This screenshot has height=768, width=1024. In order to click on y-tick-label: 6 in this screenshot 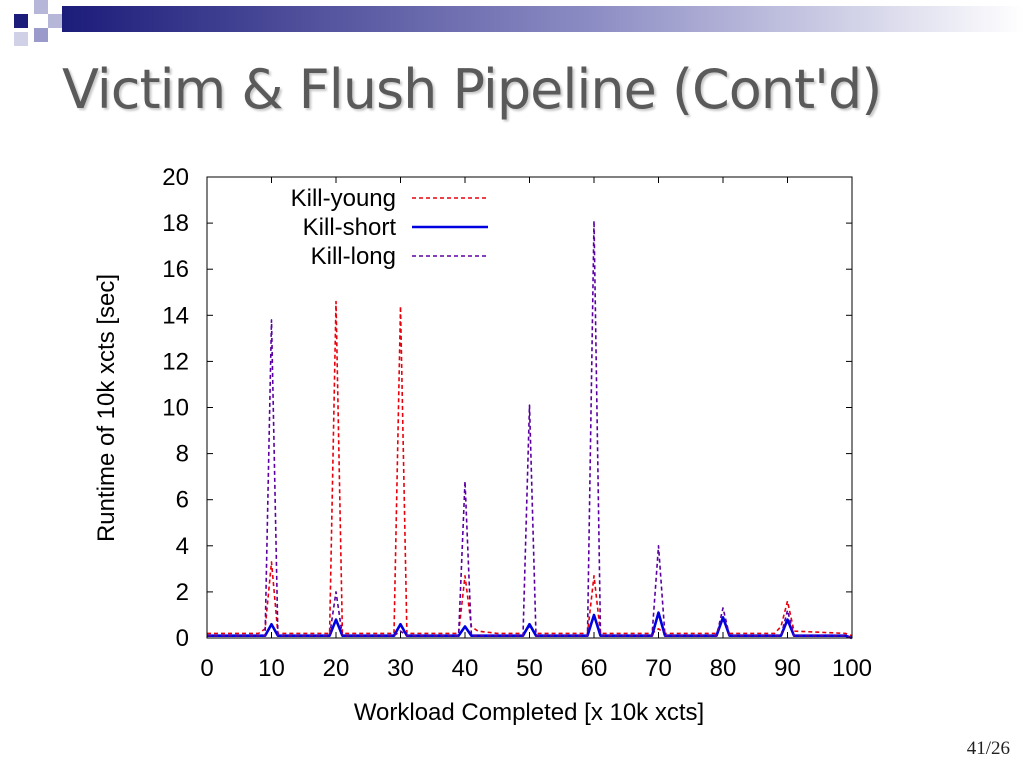, I will do `click(182, 500)`.